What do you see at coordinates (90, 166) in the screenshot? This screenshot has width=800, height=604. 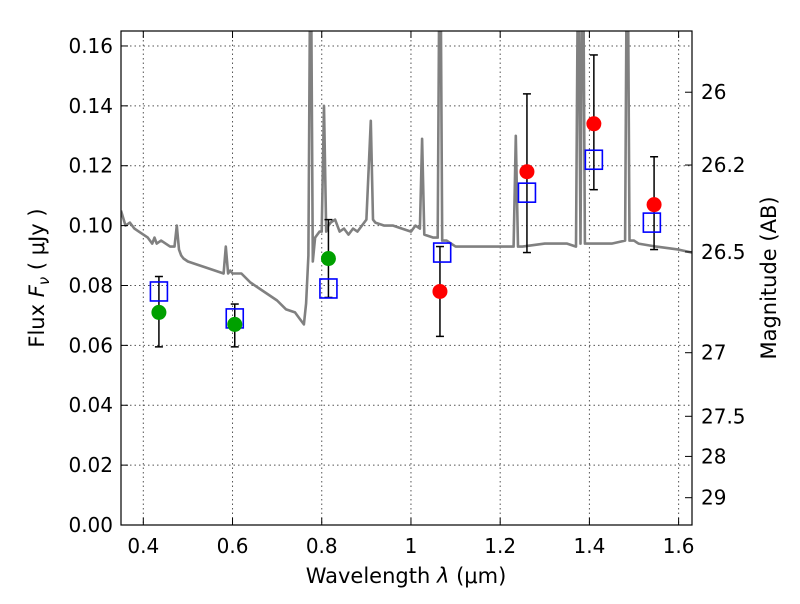 I see `y-tick-label: 0.12` at bounding box center [90, 166].